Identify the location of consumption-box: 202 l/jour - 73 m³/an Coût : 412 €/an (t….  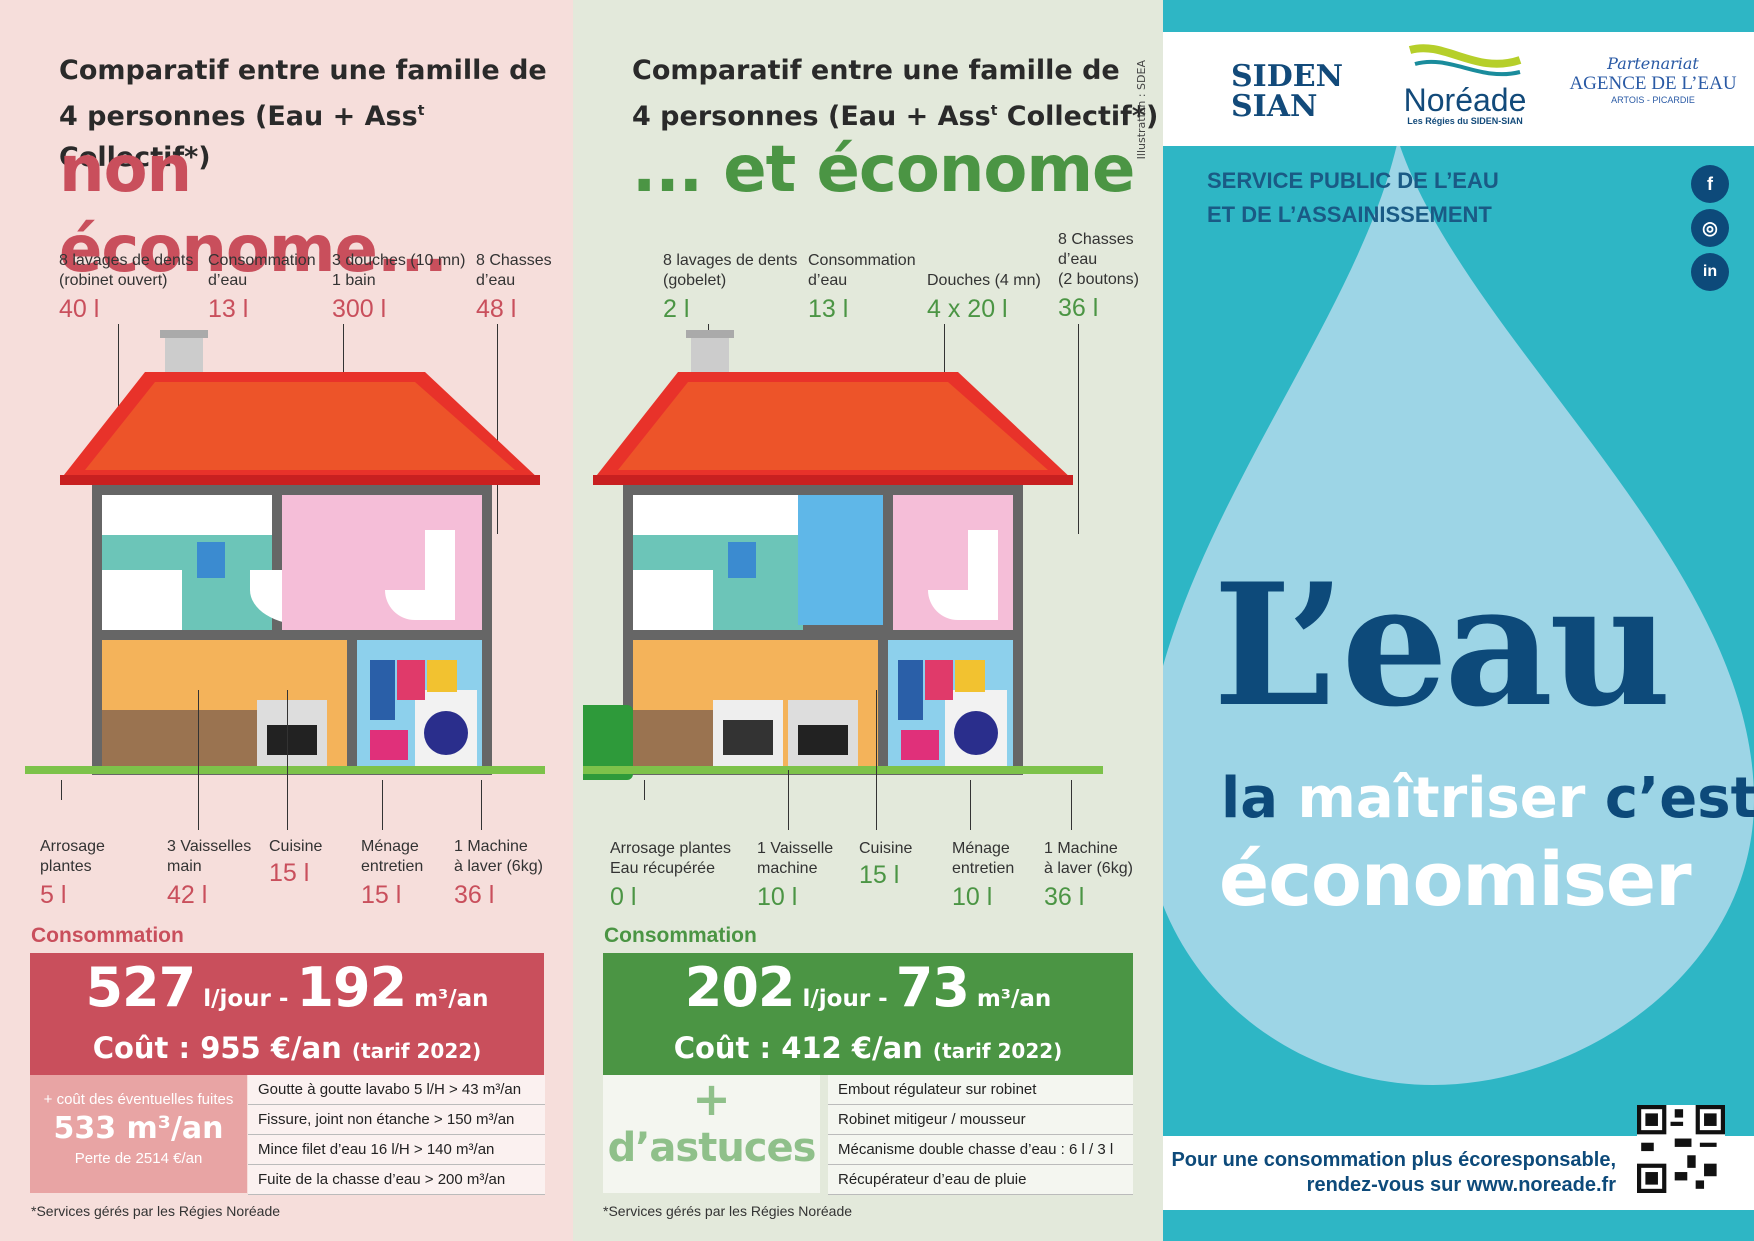
(868, 1014).